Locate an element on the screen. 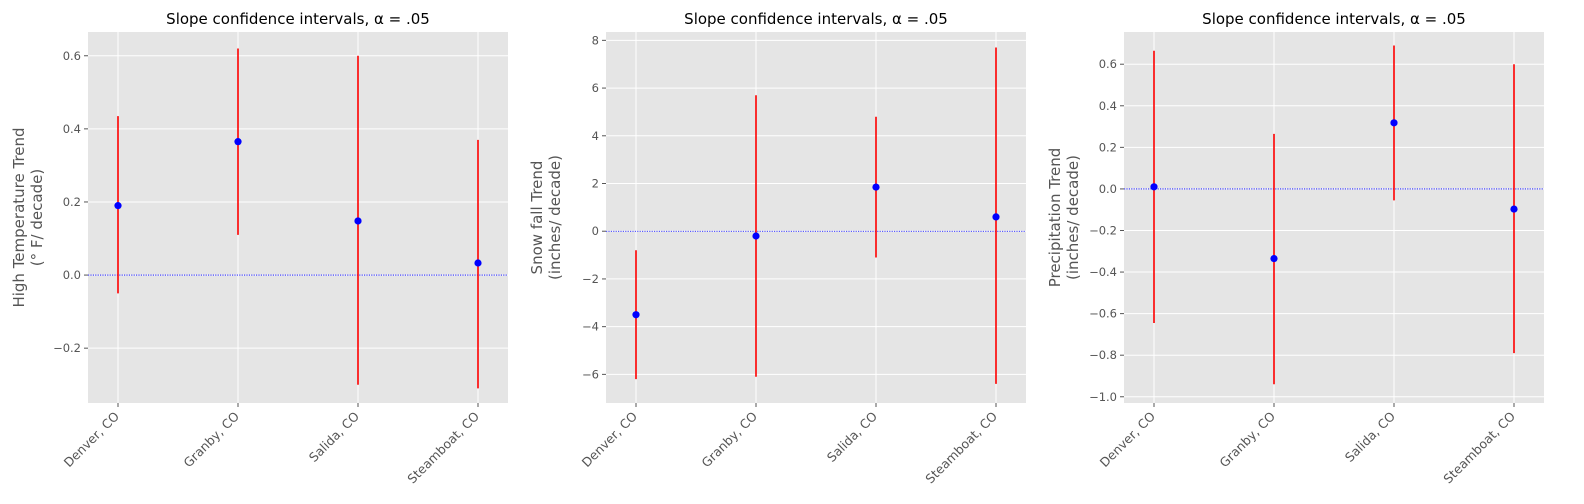  y-axis-label: Snow fall Trend is located at coordinates (537, 218).